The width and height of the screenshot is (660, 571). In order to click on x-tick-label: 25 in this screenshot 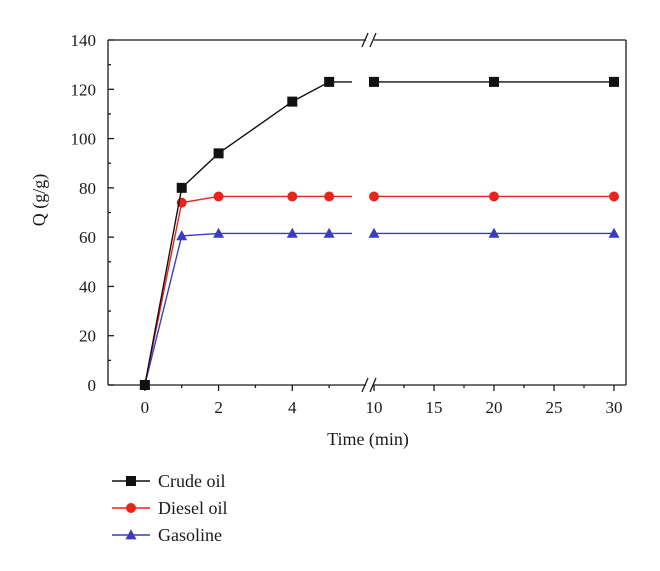, I will do `click(554, 407)`.